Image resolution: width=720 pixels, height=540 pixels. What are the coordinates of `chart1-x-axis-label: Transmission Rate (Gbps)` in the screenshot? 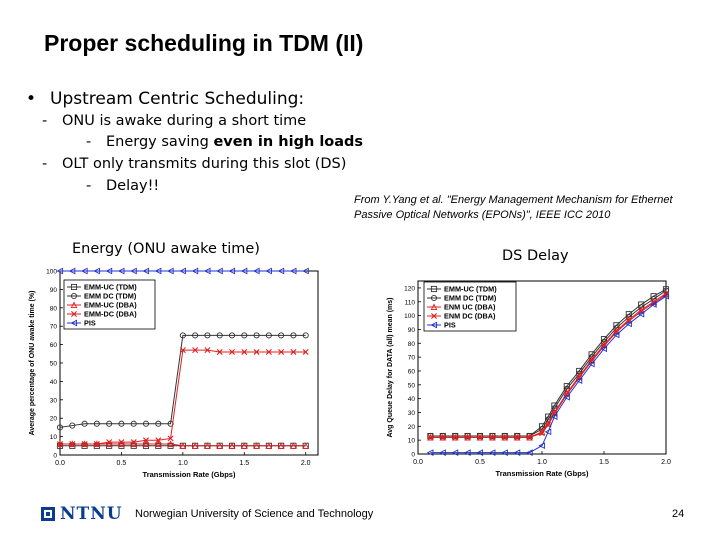 It's located at (542, 473).